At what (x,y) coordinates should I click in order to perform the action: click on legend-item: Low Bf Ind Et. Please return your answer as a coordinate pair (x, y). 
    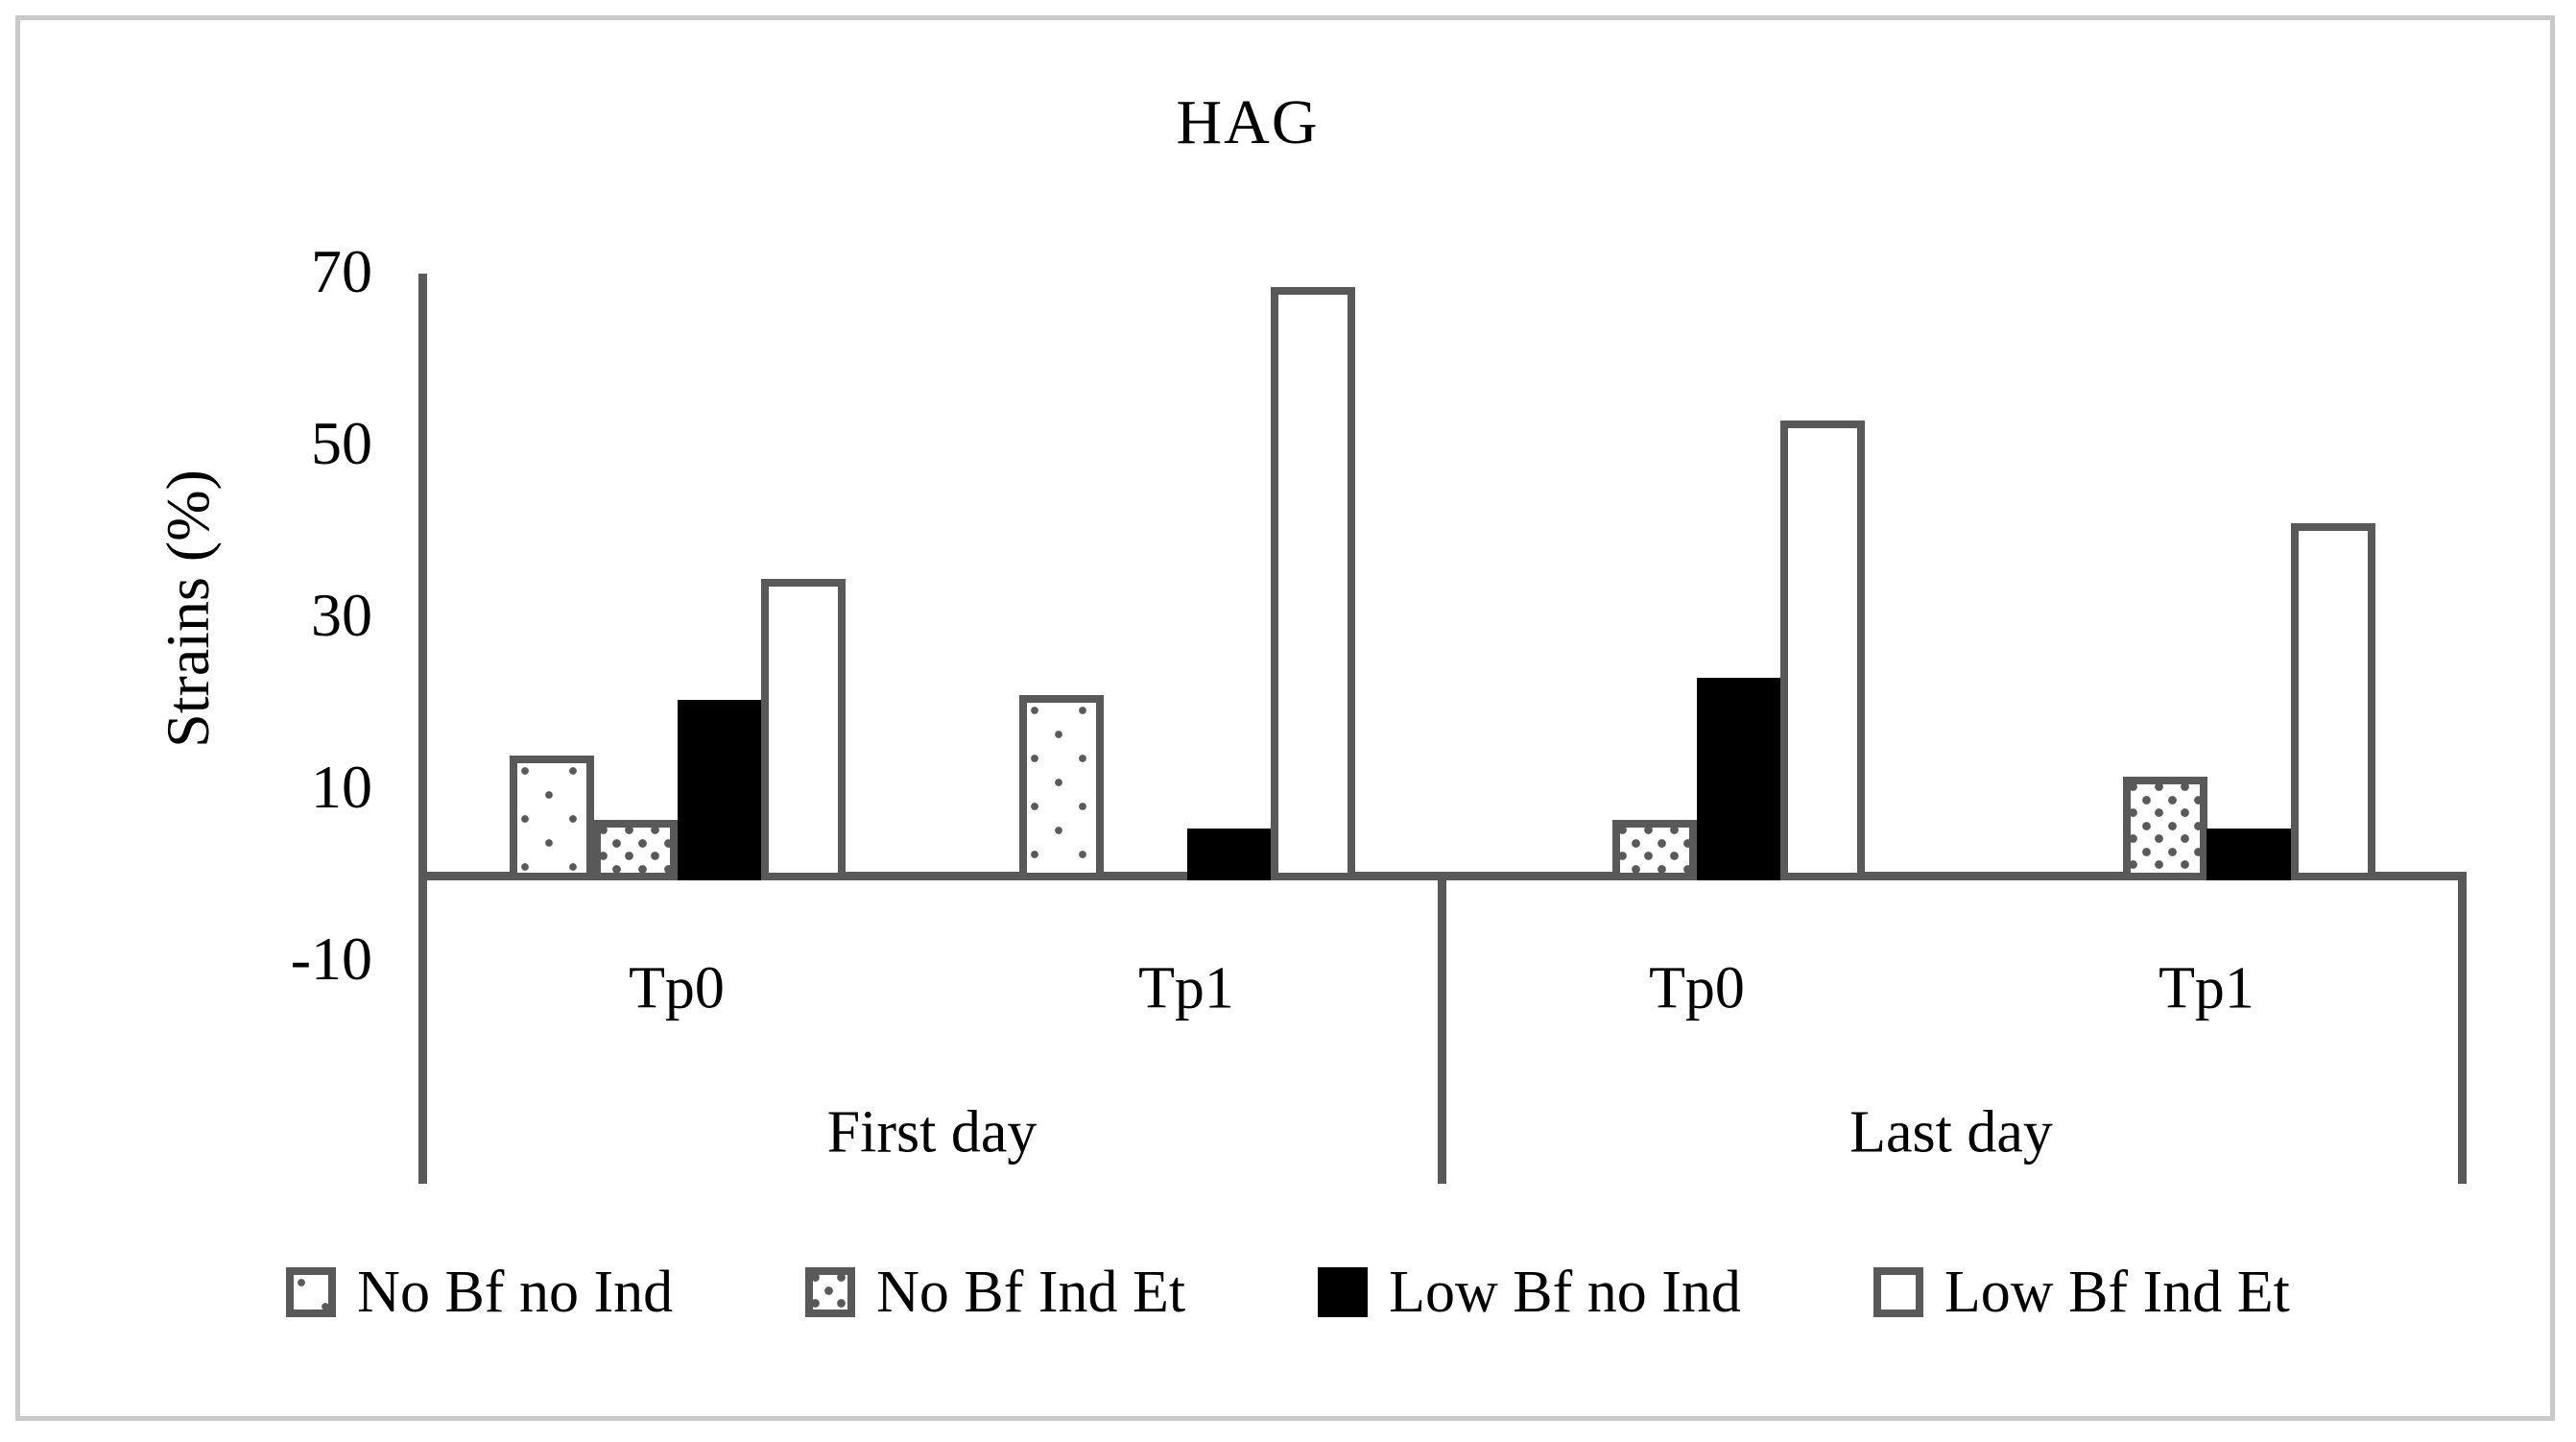
    Looking at the image, I should click on (2081, 1293).